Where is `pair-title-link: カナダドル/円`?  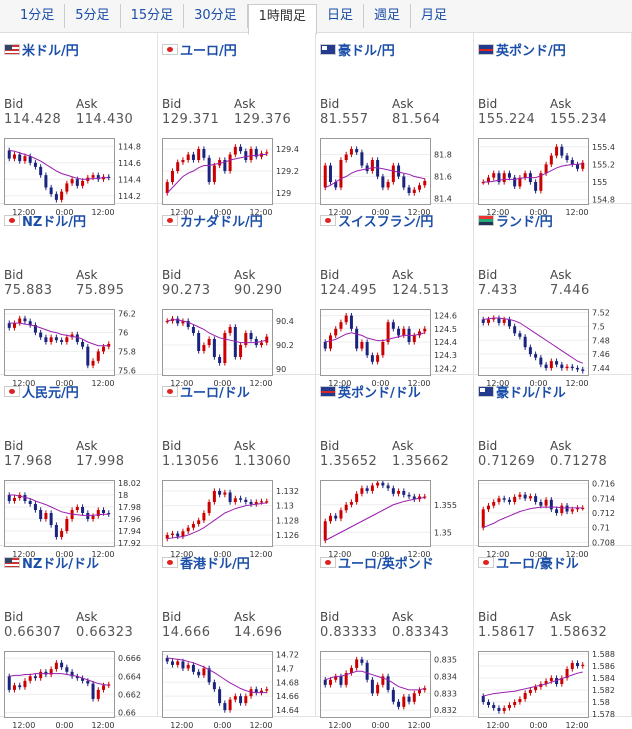
pair-title-link: カナダドル/円 is located at coordinates (212, 220).